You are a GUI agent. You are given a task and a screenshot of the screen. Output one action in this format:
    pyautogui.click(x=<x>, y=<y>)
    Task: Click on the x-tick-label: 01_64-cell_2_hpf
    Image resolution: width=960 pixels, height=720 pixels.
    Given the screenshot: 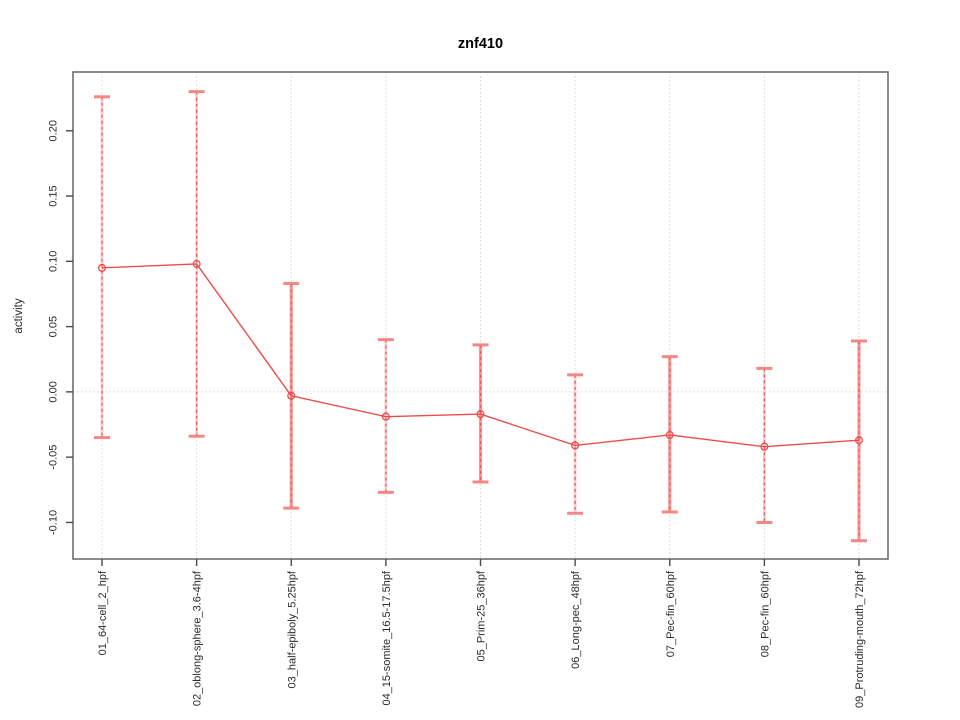 What is the action you would take?
    pyautogui.click(x=103, y=612)
    